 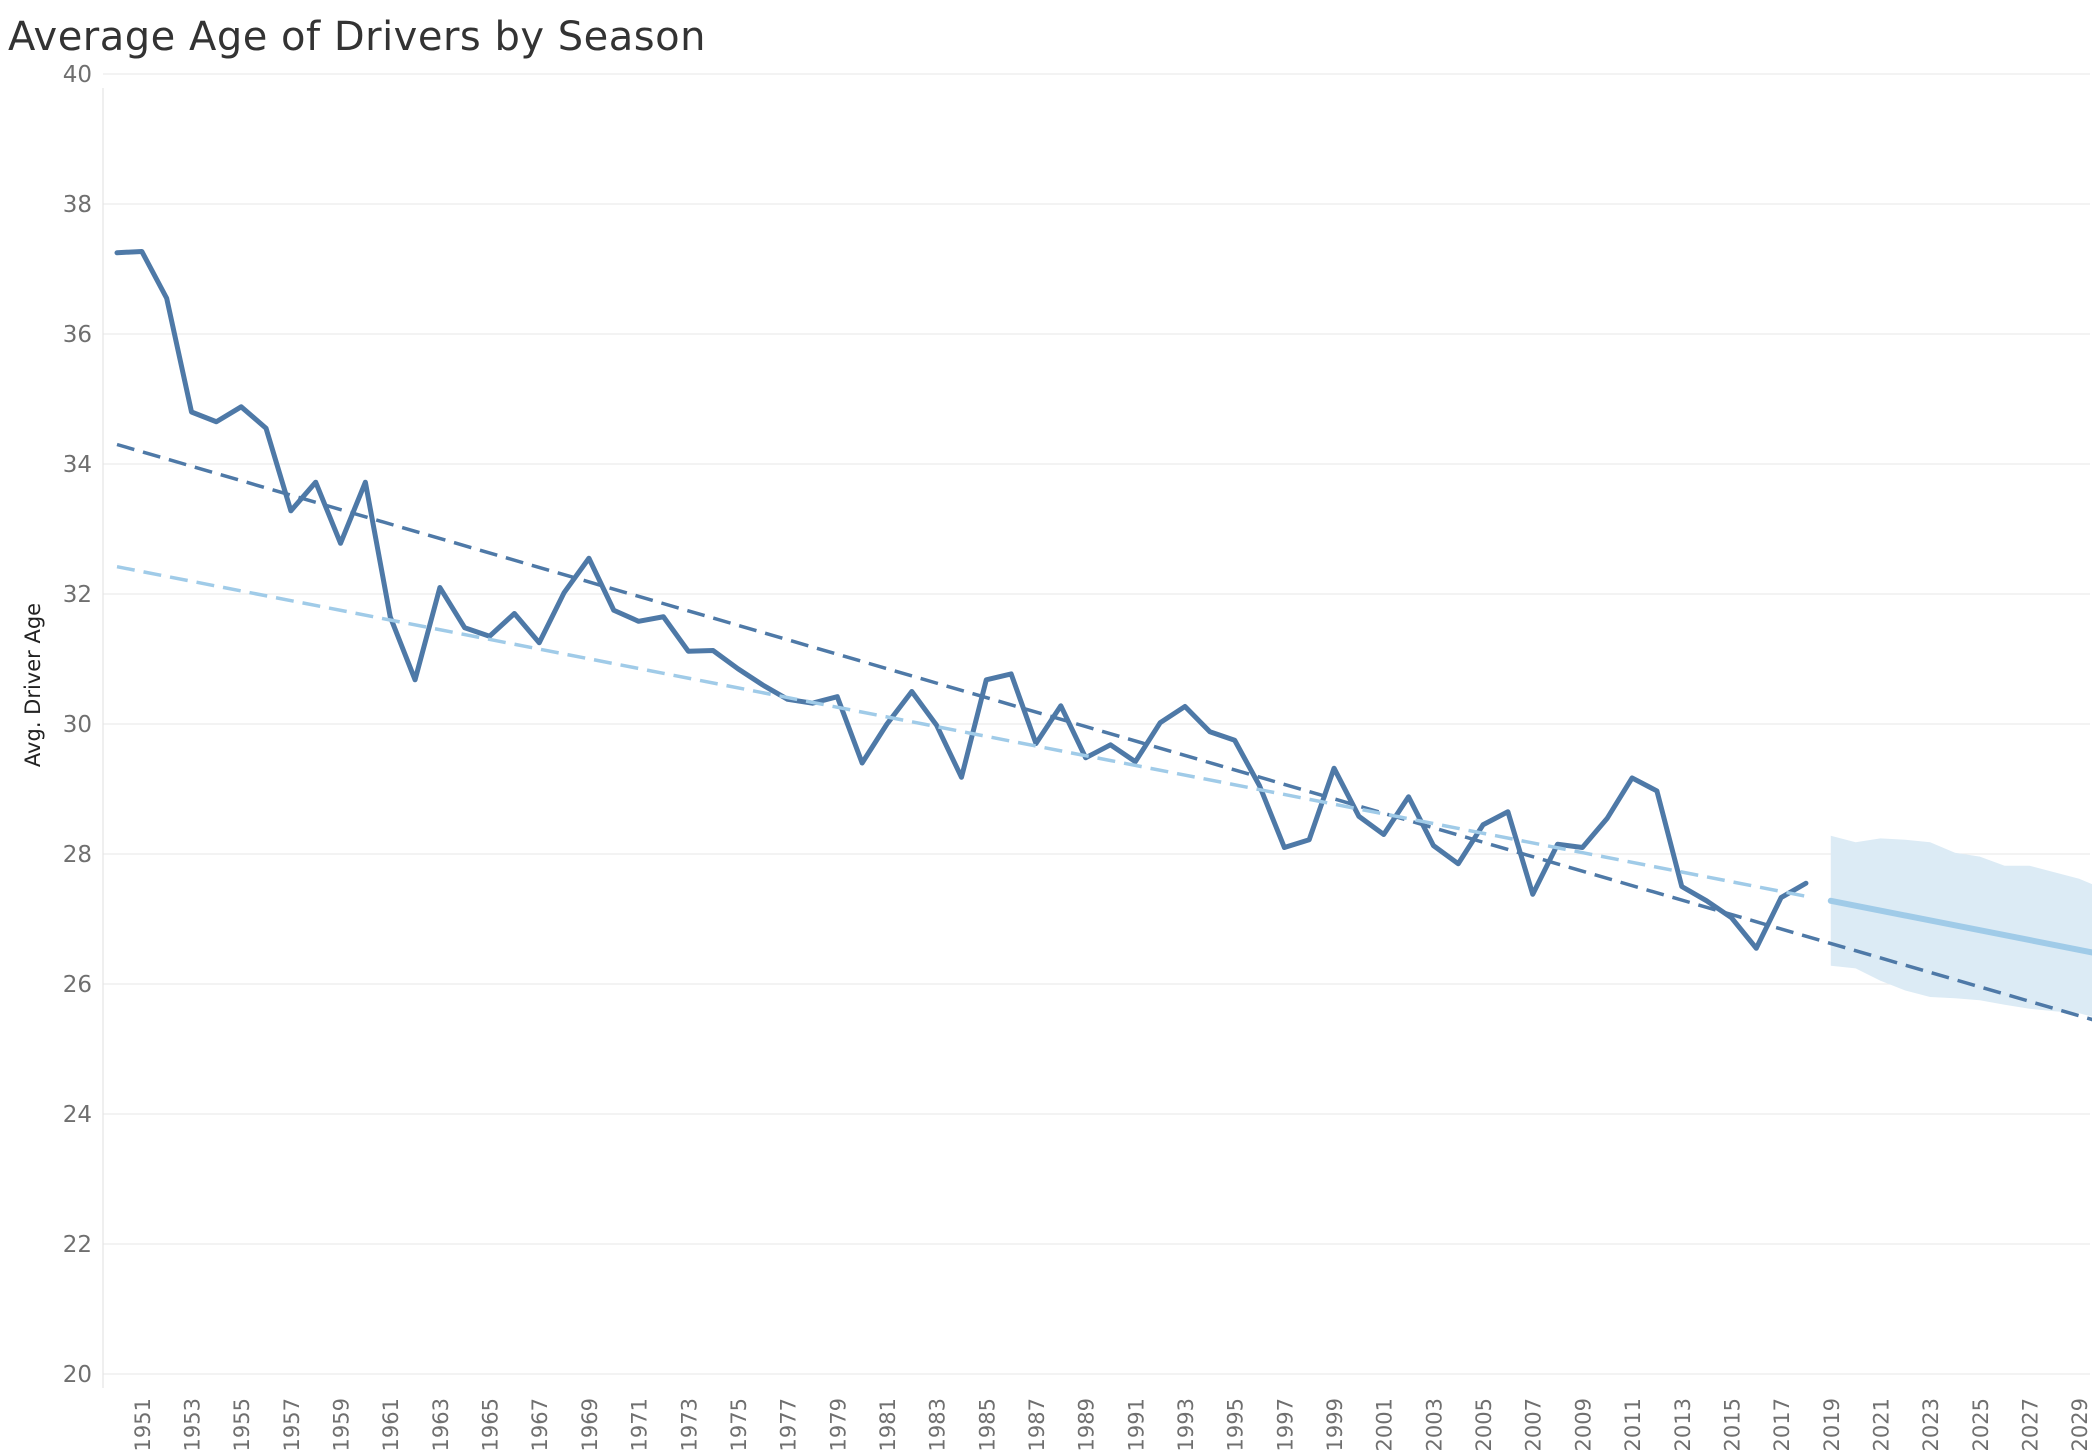 What do you see at coordinates (292, 1424) in the screenshot?
I see `x-tick-label: 1957` at bounding box center [292, 1424].